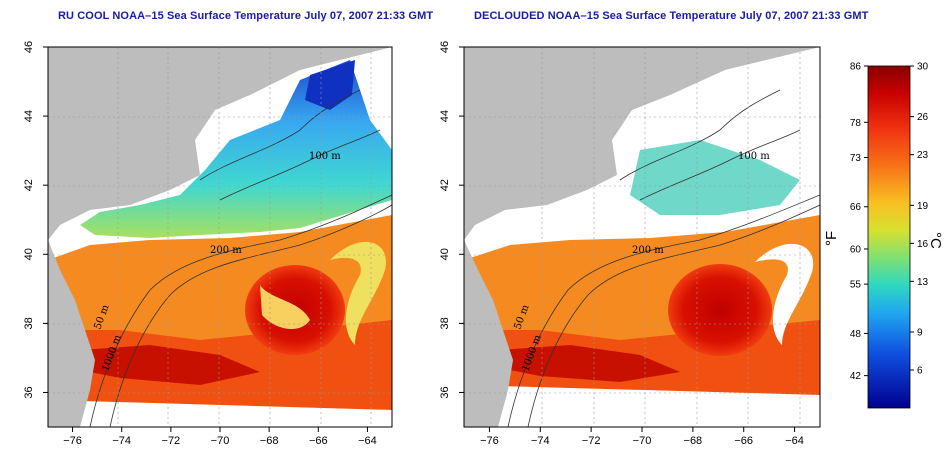 The height and width of the screenshot is (475, 950). I want to click on fahrenheit-tick-label: 73, so click(856, 158).